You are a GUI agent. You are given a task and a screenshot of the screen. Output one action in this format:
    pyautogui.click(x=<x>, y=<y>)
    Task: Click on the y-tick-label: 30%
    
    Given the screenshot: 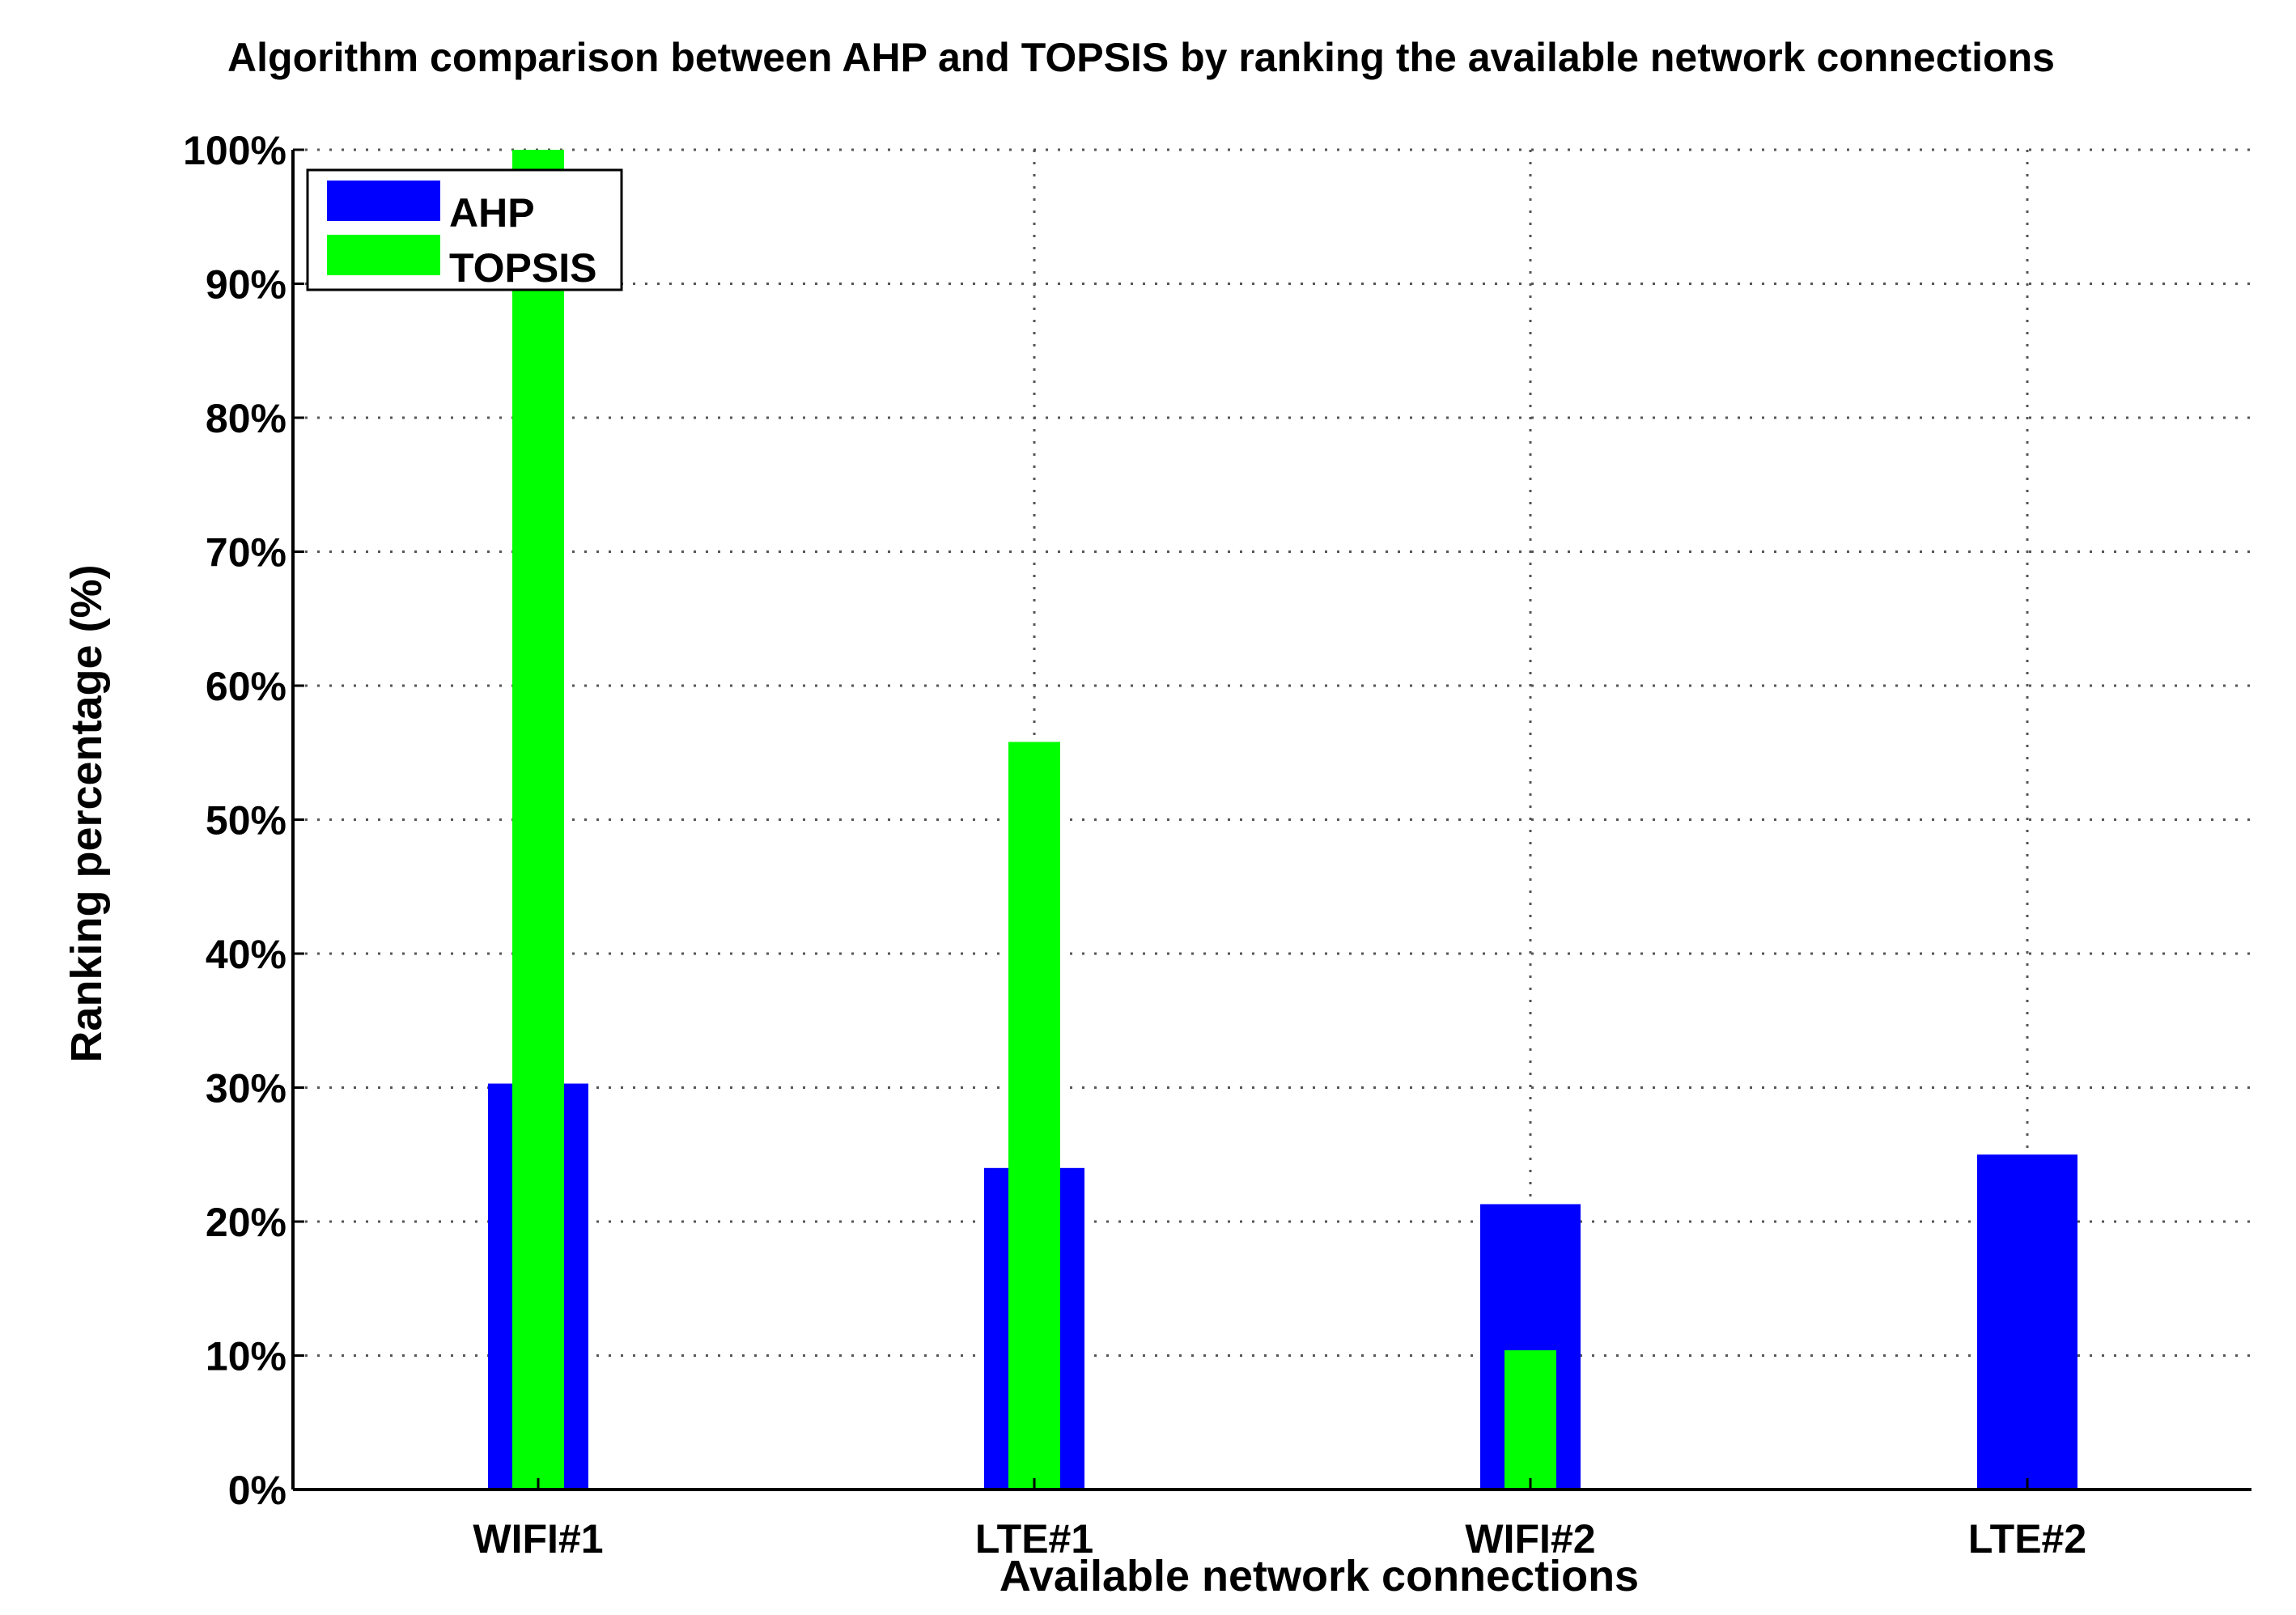 What is the action you would take?
    pyautogui.click(x=246, y=1088)
    